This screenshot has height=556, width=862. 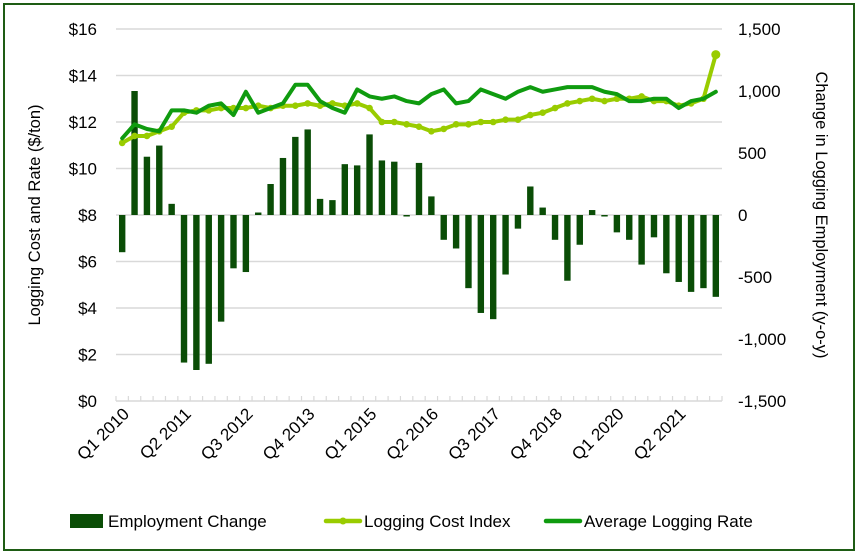 What do you see at coordinates (759, 29) in the screenshot?
I see `right-tick-label: 1,500` at bounding box center [759, 29].